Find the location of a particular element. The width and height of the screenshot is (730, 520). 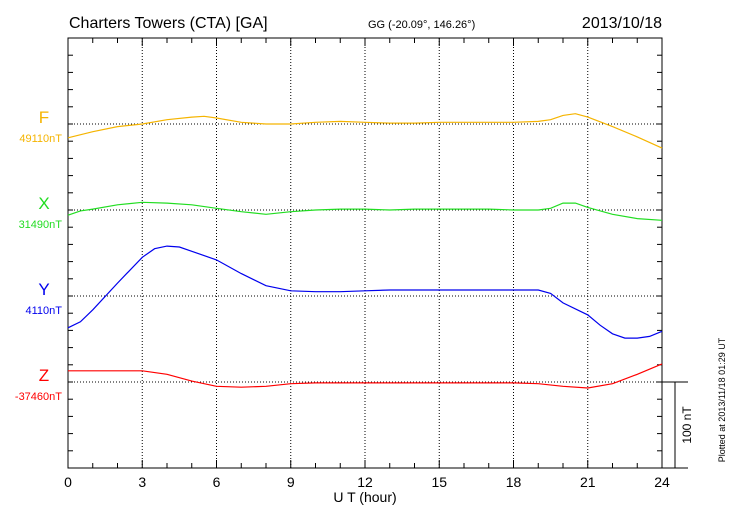

baseline-value-x: 31490nT is located at coordinates (41, 225).